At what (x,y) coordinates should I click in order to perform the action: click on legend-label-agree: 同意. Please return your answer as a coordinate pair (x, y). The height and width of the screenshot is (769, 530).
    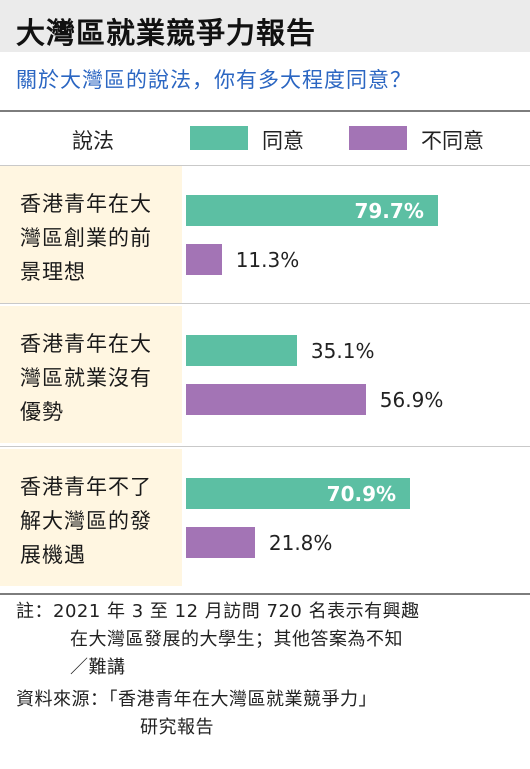
    Looking at the image, I should click on (283, 141).